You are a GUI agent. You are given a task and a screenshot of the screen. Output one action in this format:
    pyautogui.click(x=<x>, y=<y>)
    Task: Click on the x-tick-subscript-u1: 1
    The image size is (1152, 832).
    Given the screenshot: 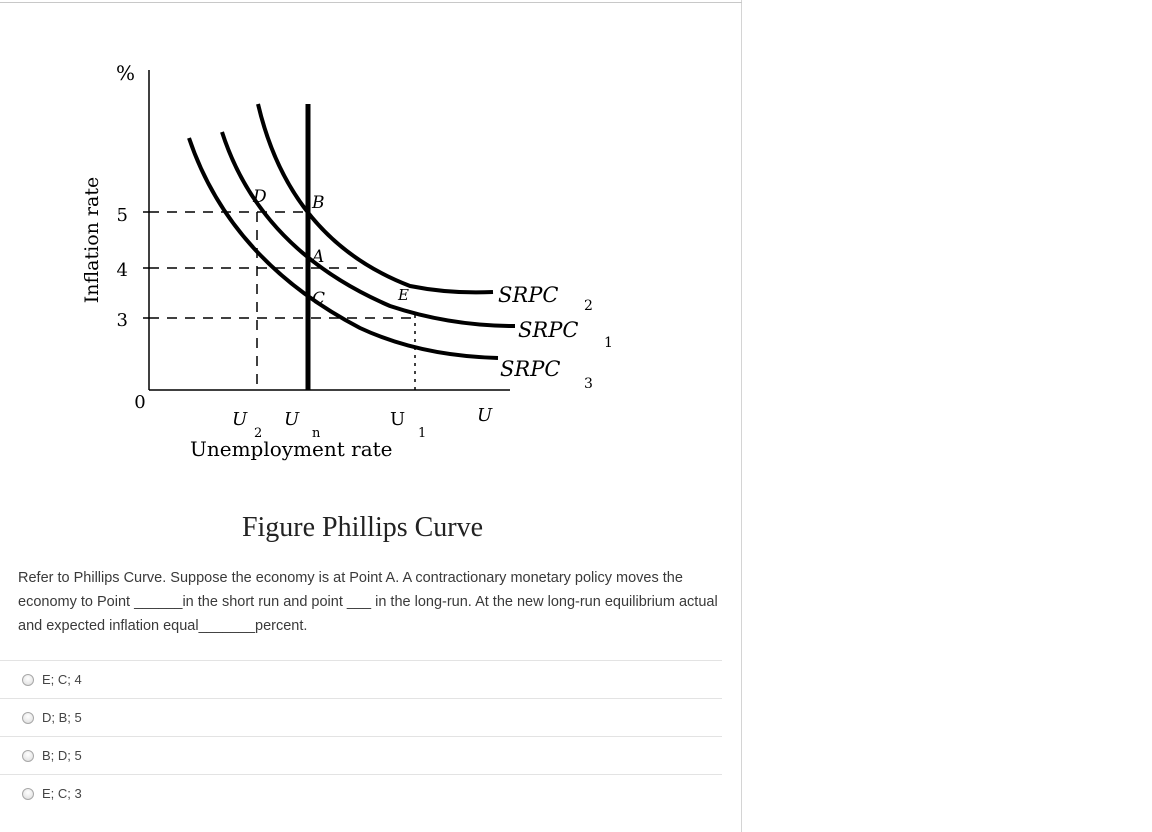 What is the action you would take?
    pyautogui.click(x=422, y=433)
    